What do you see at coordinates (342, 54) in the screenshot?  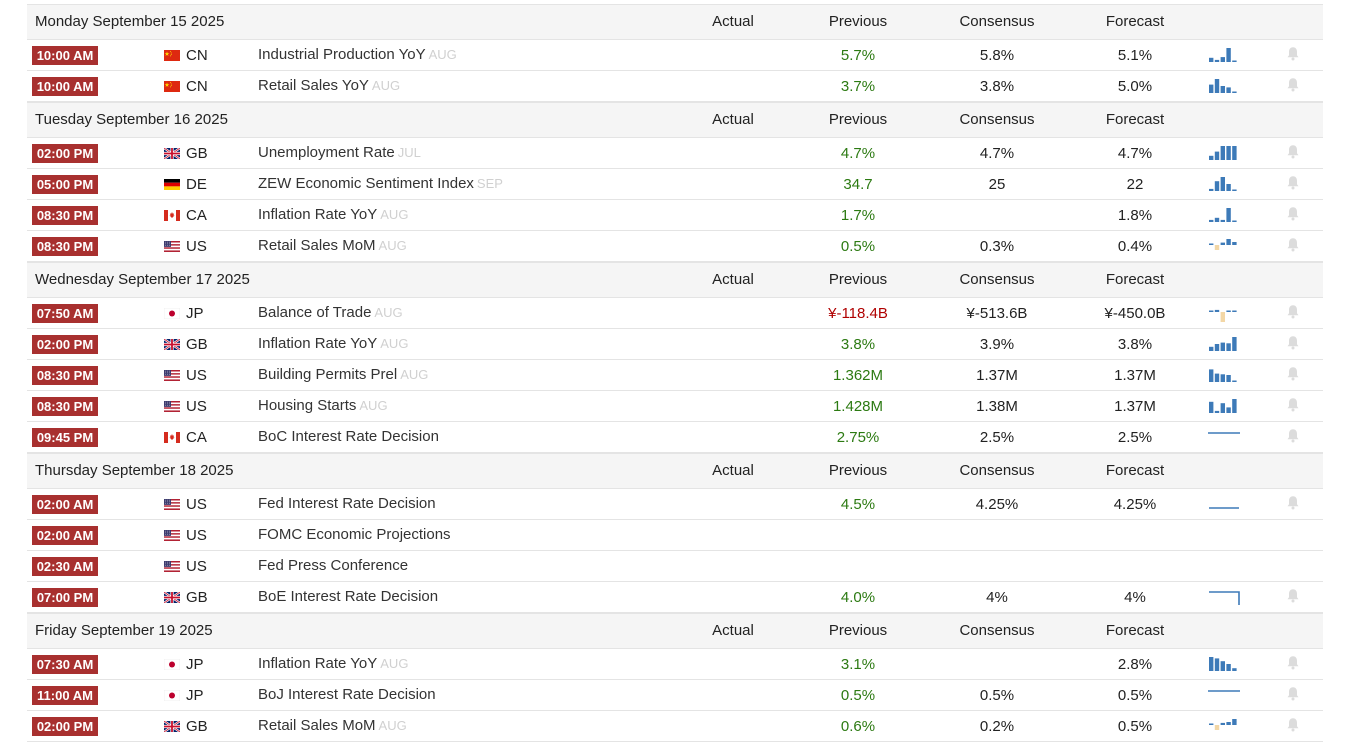 I see `event-title: Industrial Production YoY` at bounding box center [342, 54].